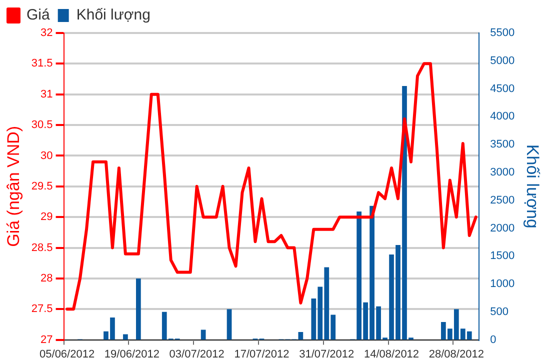 This screenshot has width=550, height=364. What do you see at coordinates (42, 186) in the screenshot?
I see `y-tick-label: 29.5` at bounding box center [42, 186].